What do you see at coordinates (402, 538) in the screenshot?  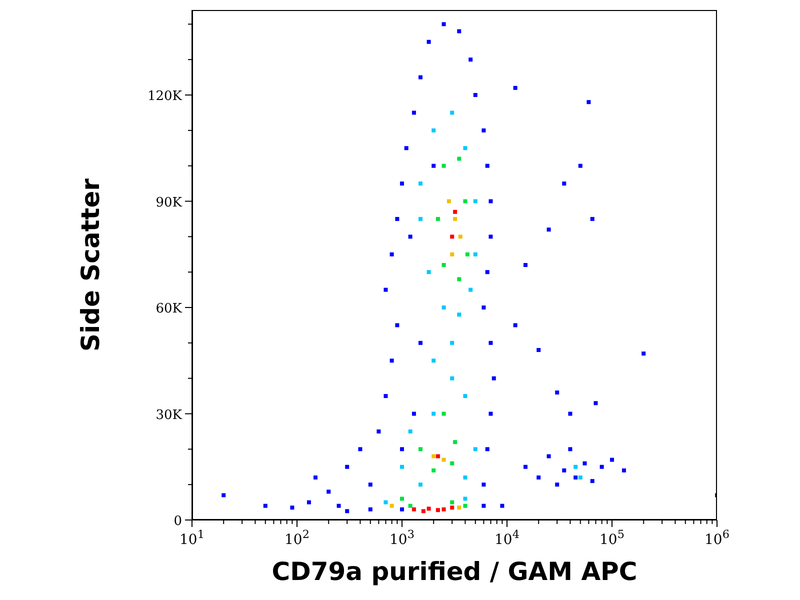 I see `x-tick-label: 10$^{3}$` at bounding box center [402, 538].